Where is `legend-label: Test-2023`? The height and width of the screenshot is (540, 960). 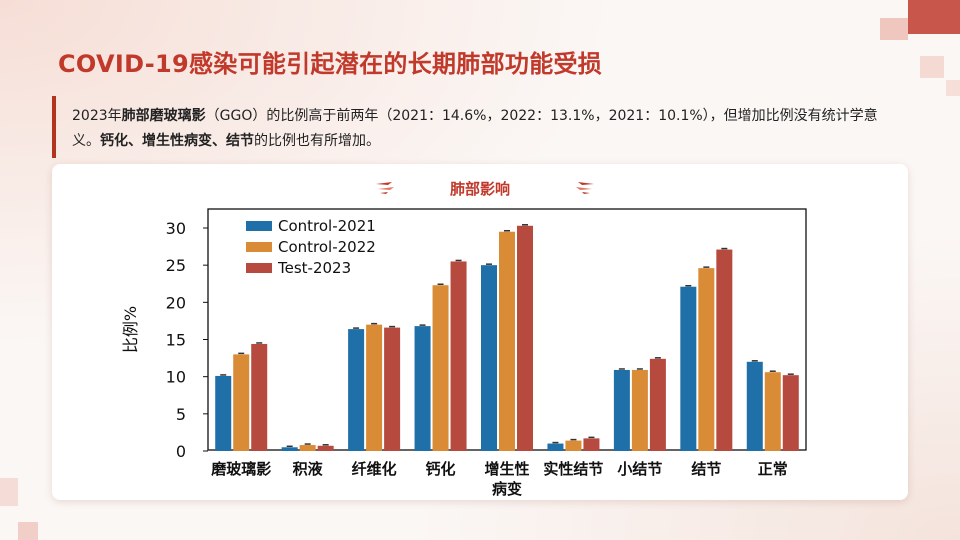
legend-label: Test-2023 is located at coordinates (314, 268).